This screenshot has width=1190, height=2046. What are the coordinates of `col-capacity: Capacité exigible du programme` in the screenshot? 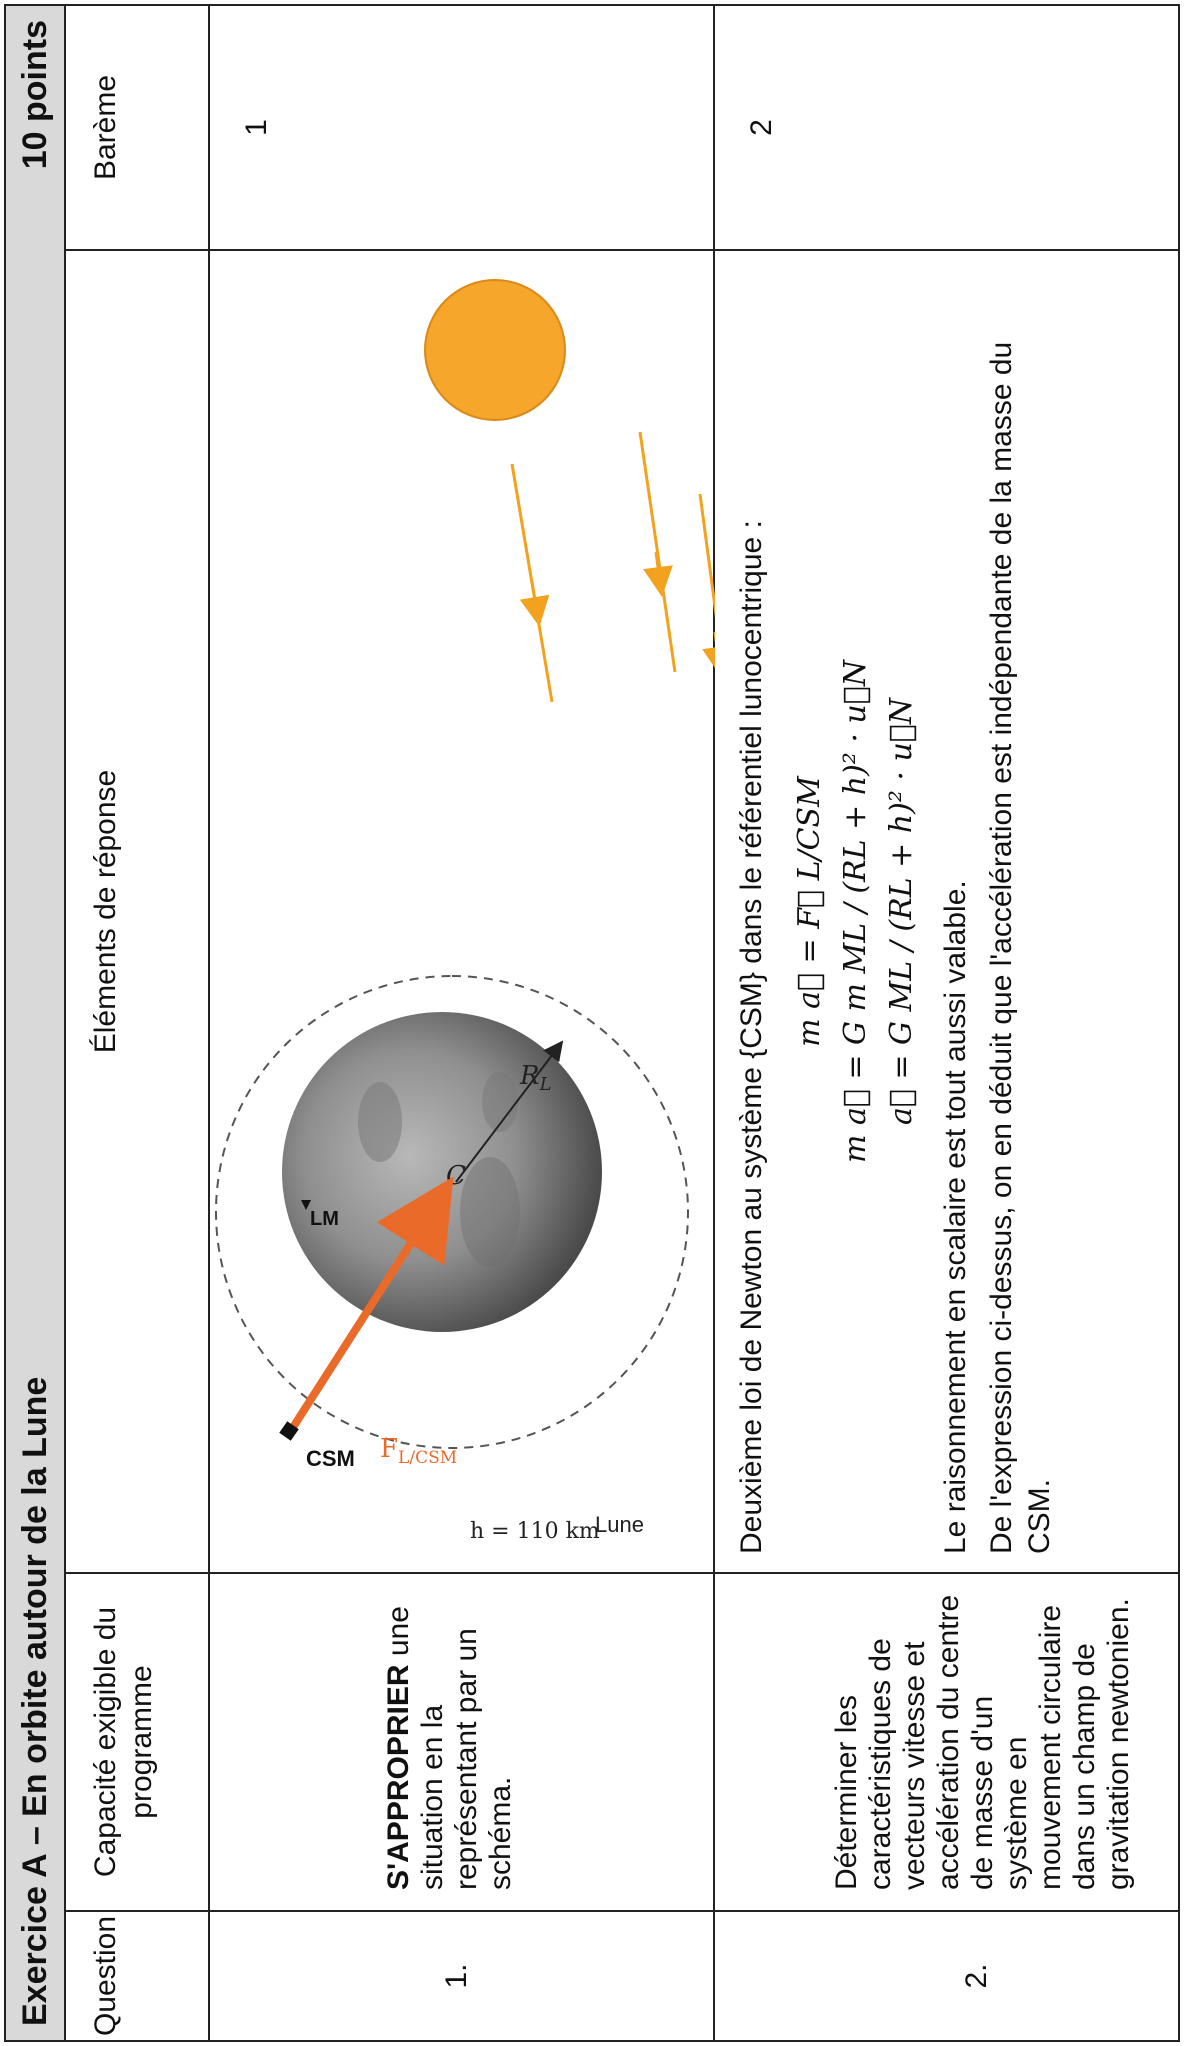 It's located at (123, 1742).